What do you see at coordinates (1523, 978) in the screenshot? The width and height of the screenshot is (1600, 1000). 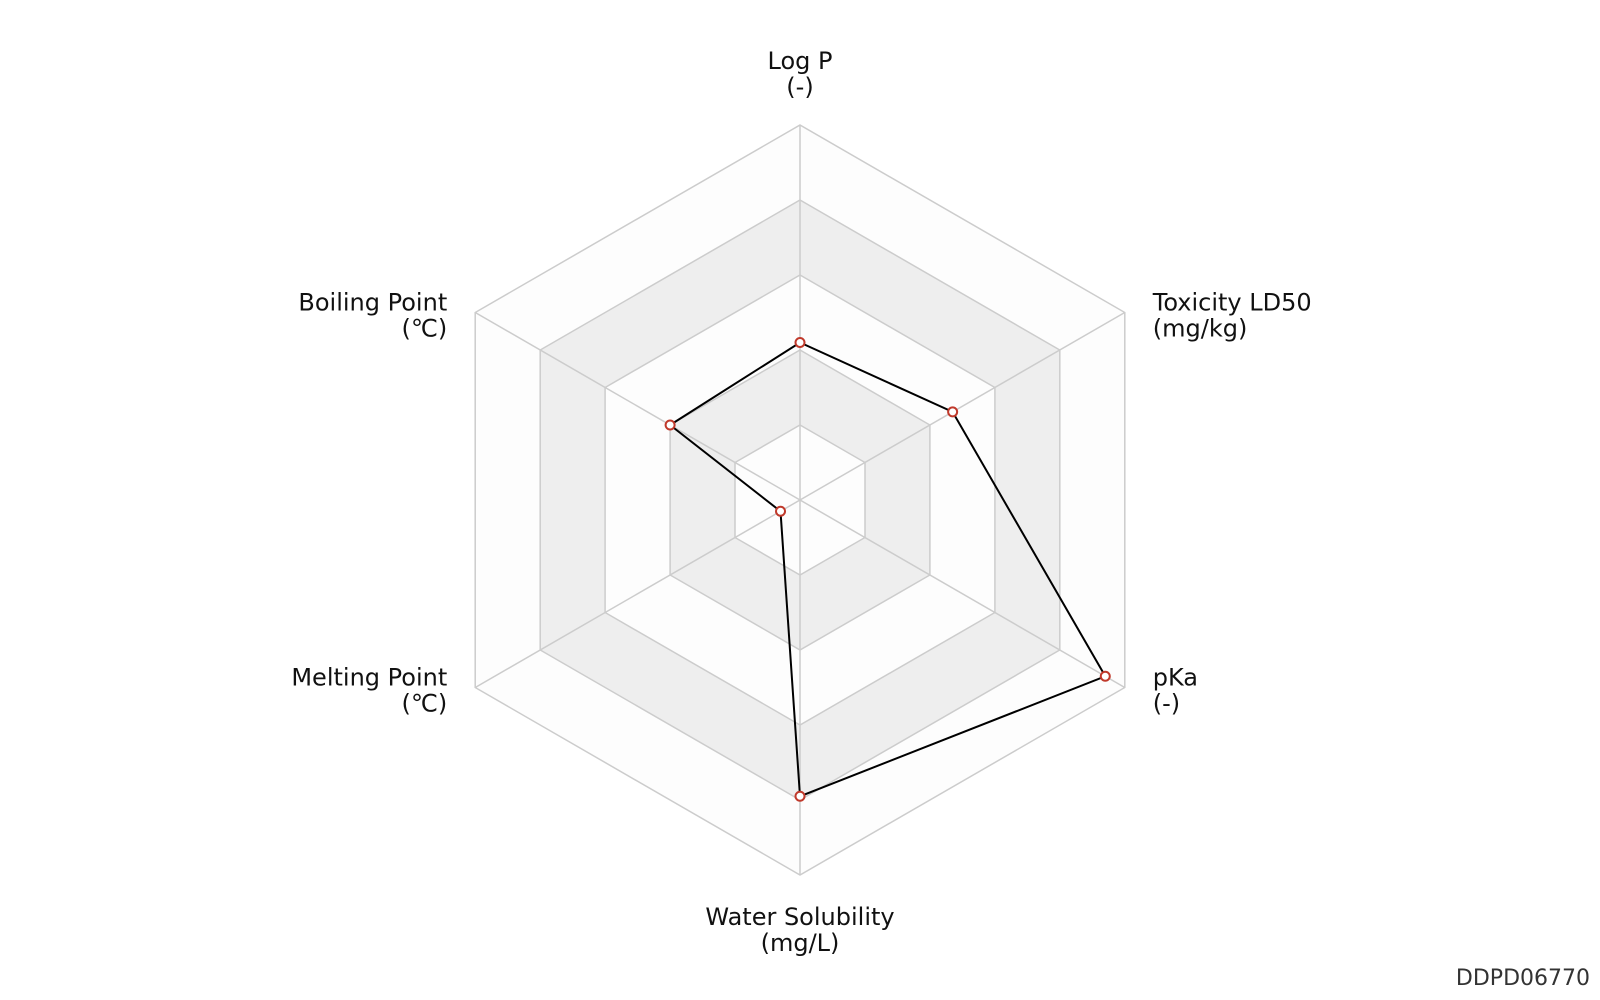 I see `watermark: DDPD06770` at bounding box center [1523, 978].